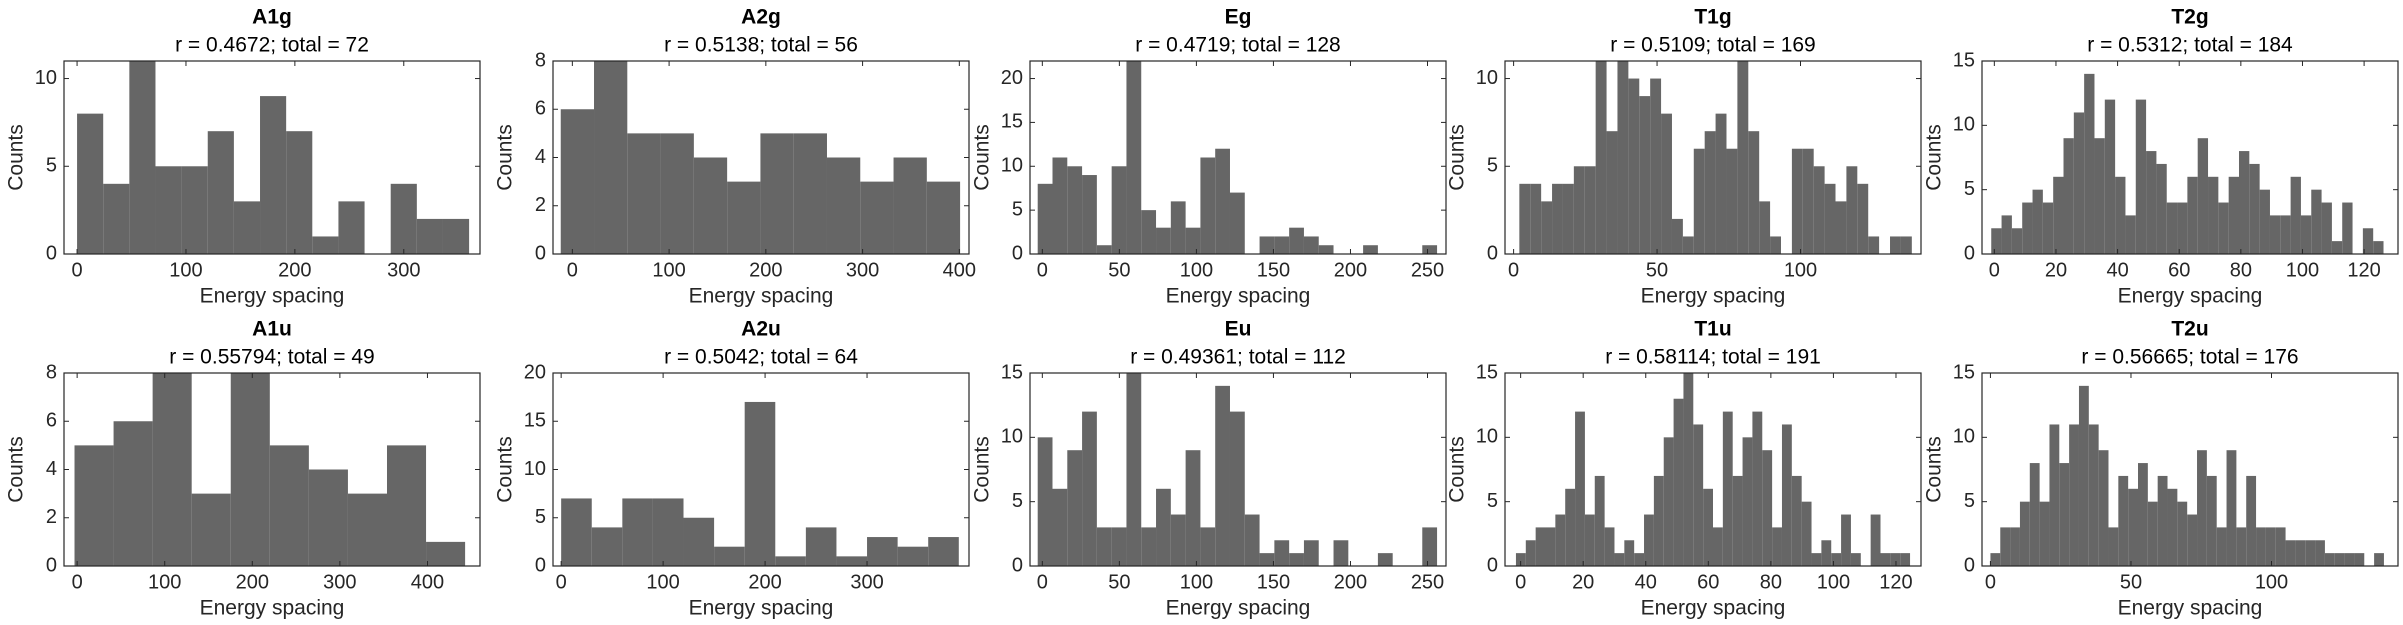 This screenshot has height=625, width=2403. Describe the element at coordinates (1708, 582) in the screenshot. I see `x-tick-label: 60` at that location.